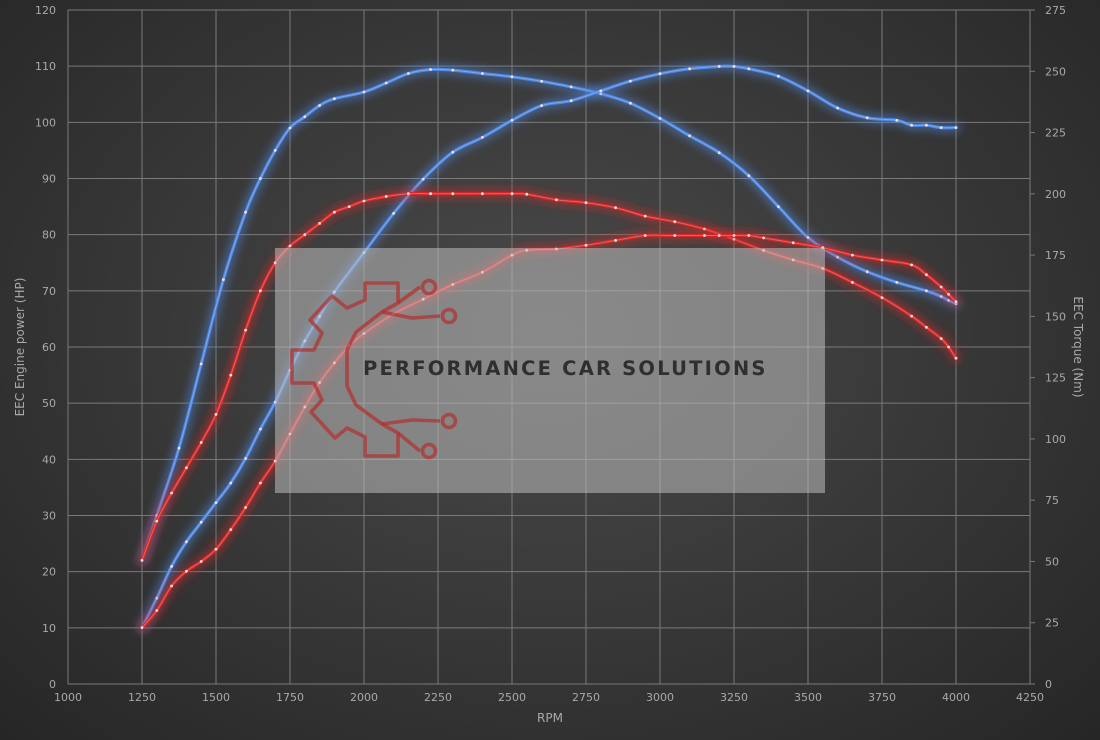 The image size is (1100, 740). I want to click on x-tick-label: 2000, so click(364, 697).